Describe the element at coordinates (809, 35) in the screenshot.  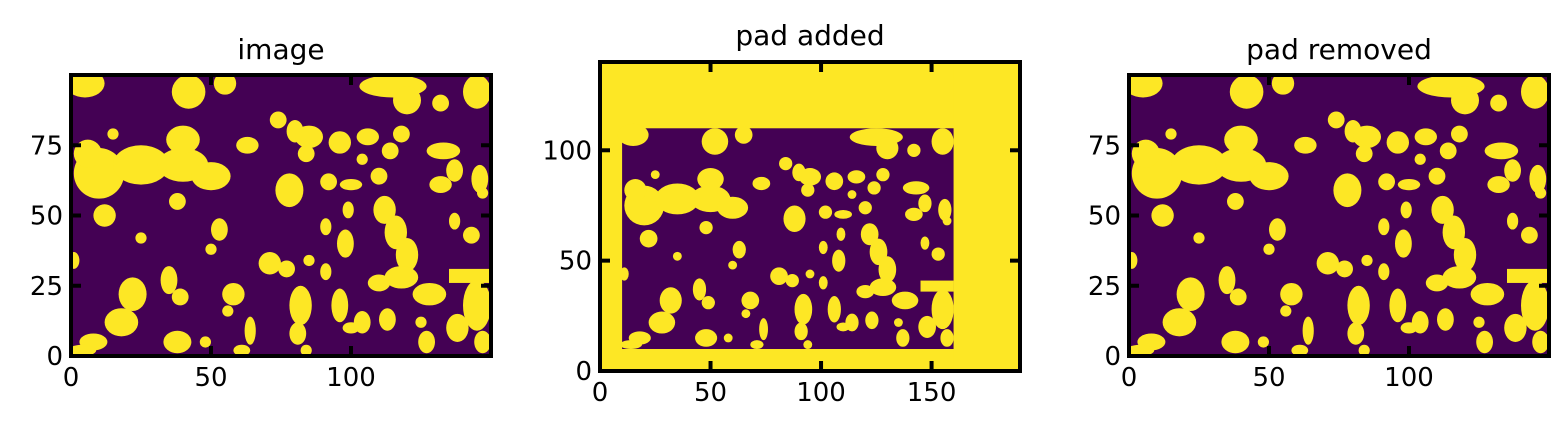
I see `panel-title: pad added` at that location.